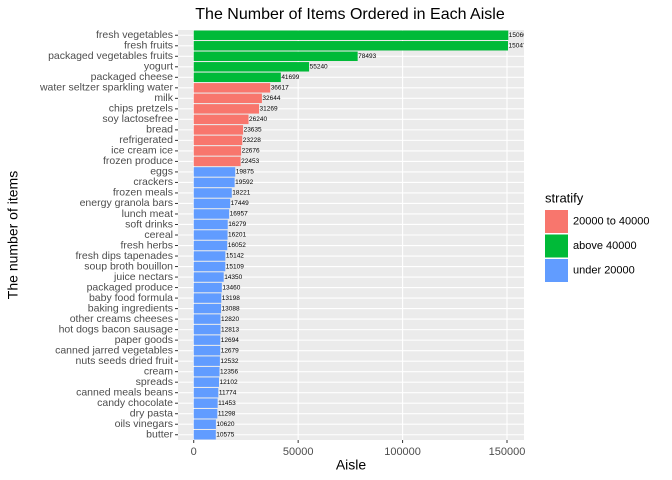 The image size is (672, 480). Describe the element at coordinates (229, 361) in the screenshot. I see `value-label: 12532` at that location.